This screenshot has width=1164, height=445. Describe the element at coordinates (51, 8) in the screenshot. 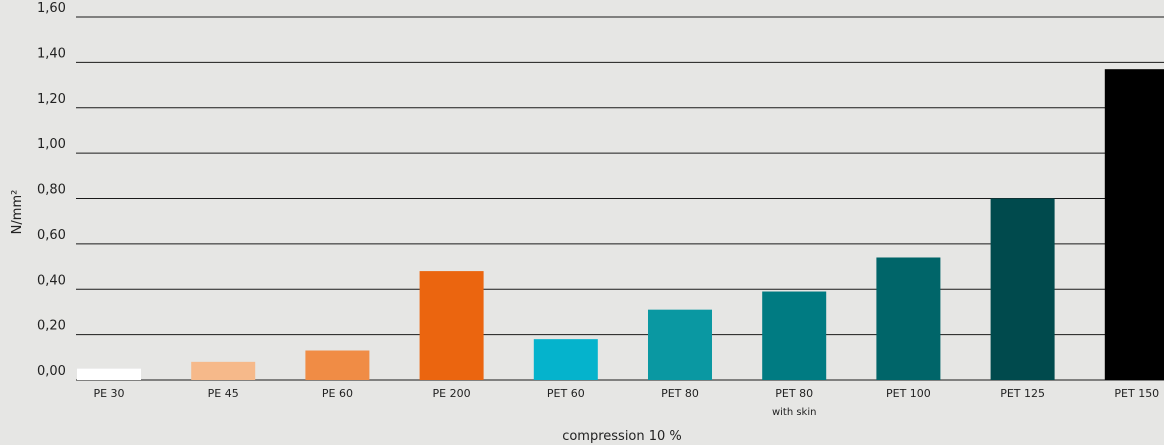

I see `y-tick-label: 1,60` at that location.